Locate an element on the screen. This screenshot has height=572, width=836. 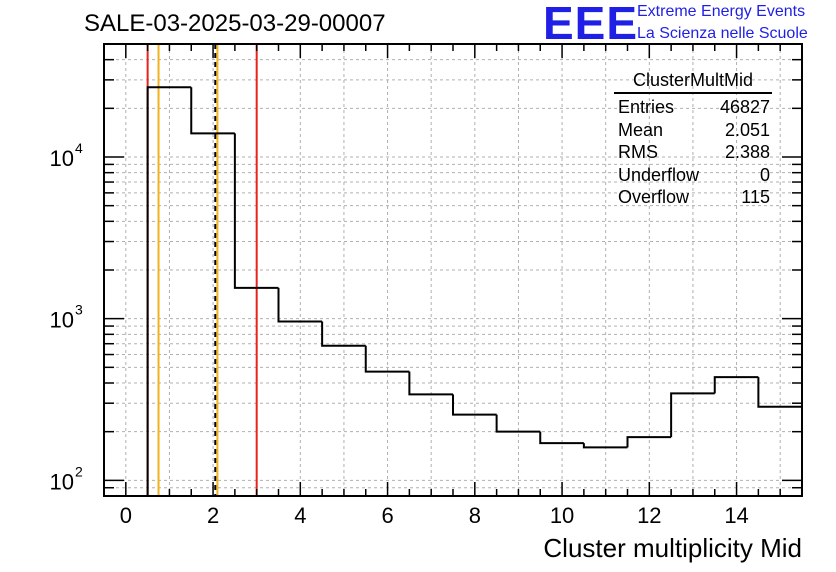
stats-row-entries: Entries 46827 is located at coordinates (694, 107).